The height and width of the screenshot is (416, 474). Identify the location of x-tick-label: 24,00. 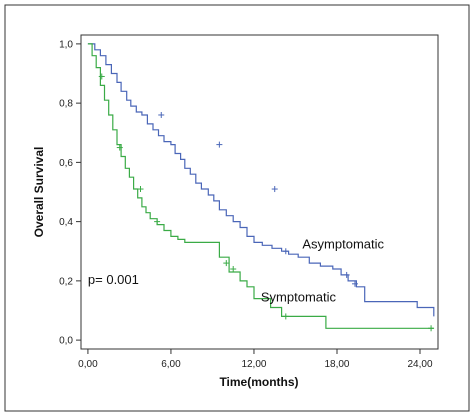
(419, 364).